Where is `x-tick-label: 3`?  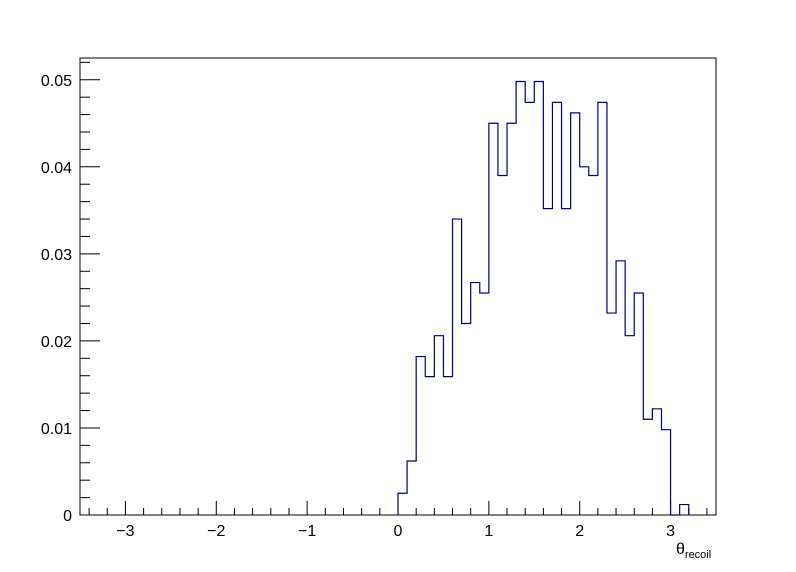
x-tick-label: 3 is located at coordinates (670, 531).